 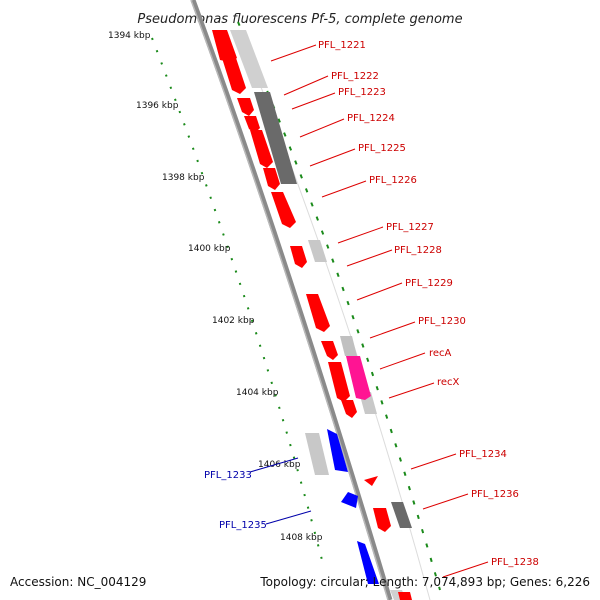 What do you see at coordinates (410, 227) in the screenshot?
I see `gene-label-pfl-1227: PFL_1227` at bounding box center [410, 227].